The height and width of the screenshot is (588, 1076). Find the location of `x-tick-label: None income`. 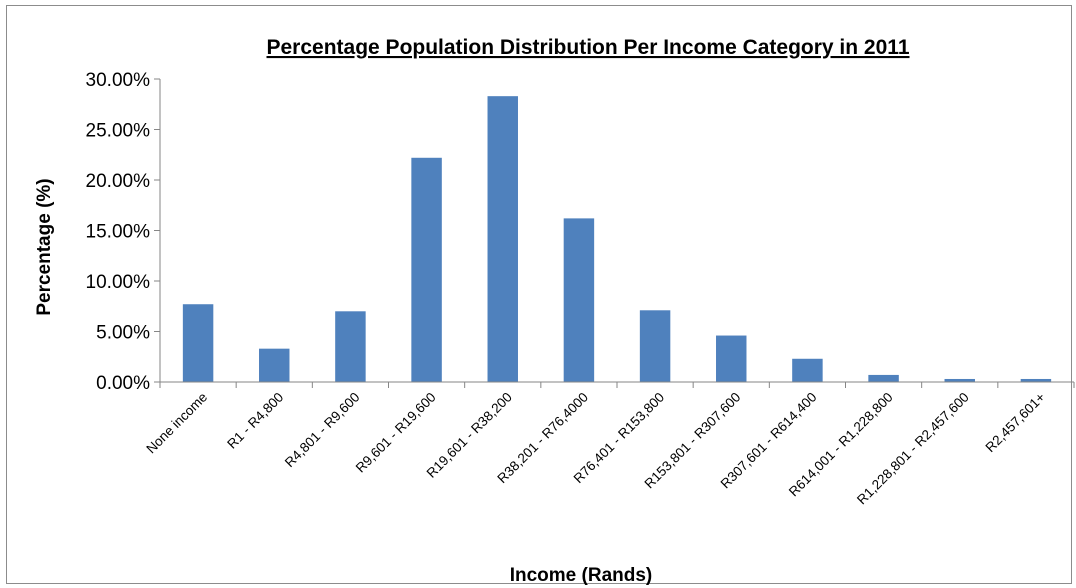

x-tick-label: None income is located at coordinates (176, 423).